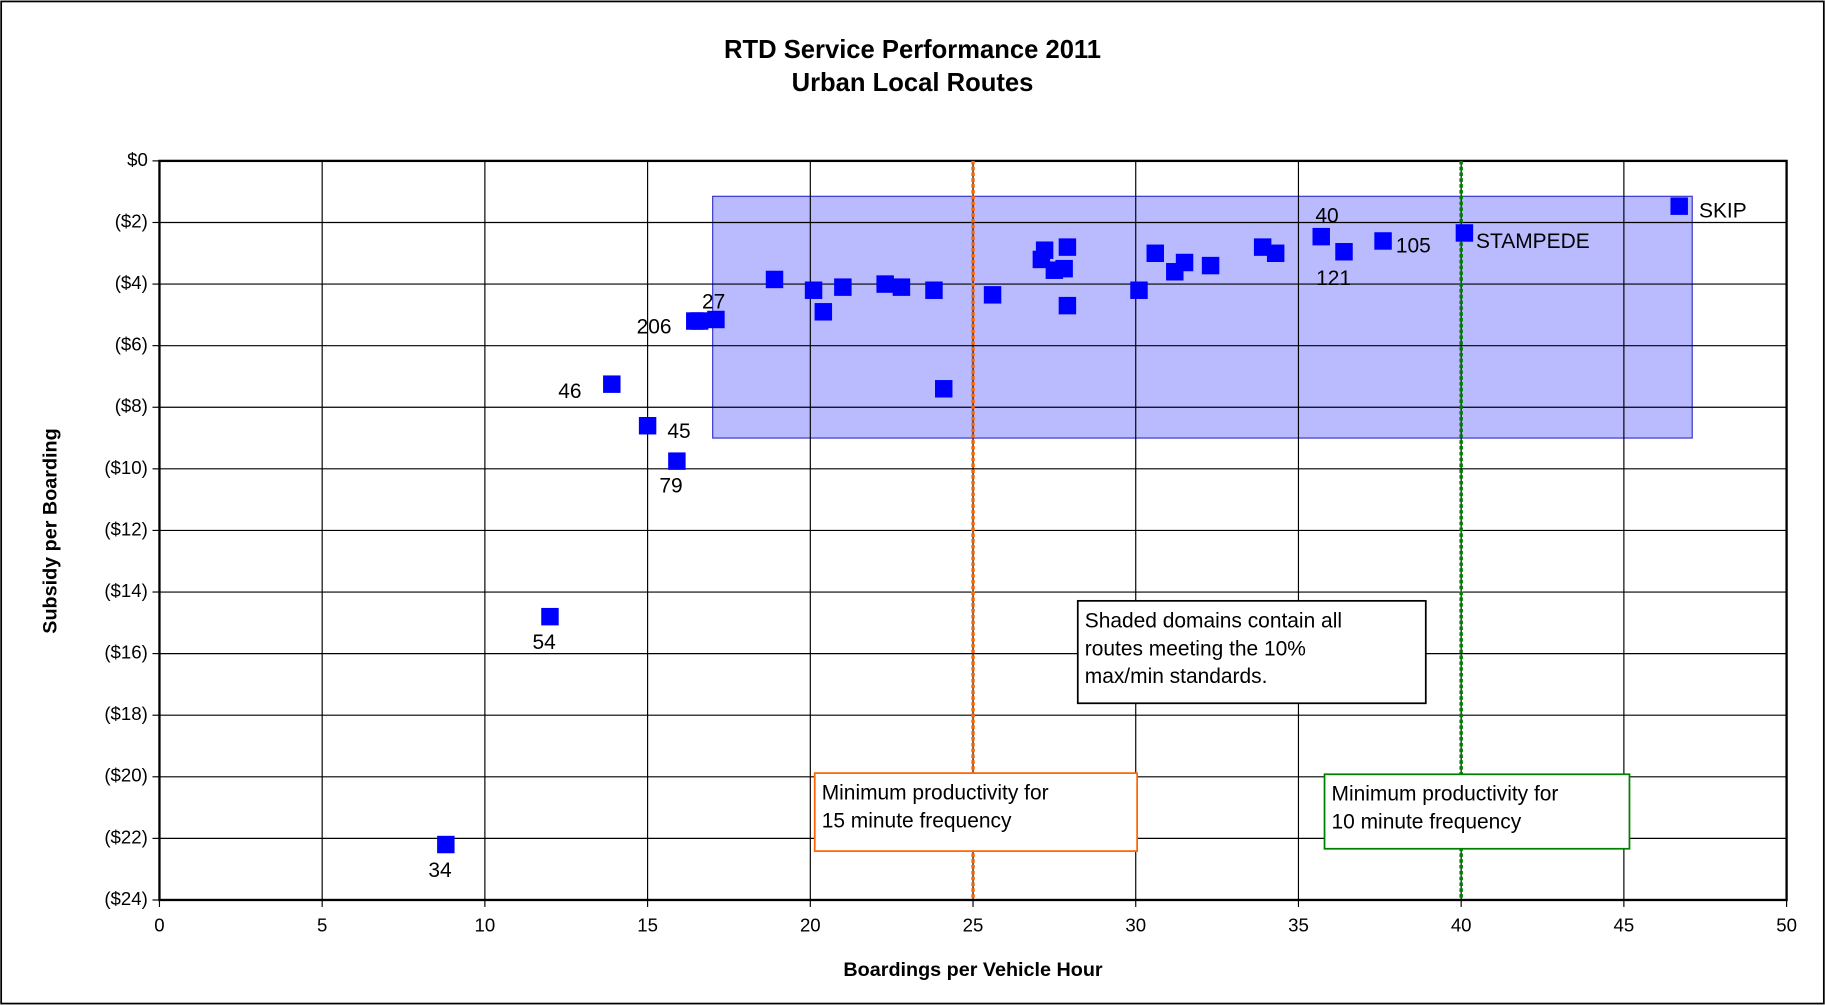  Describe the element at coordinates (1461, 925) in the screenshot. I see `x-tick-label: 40` at that location.